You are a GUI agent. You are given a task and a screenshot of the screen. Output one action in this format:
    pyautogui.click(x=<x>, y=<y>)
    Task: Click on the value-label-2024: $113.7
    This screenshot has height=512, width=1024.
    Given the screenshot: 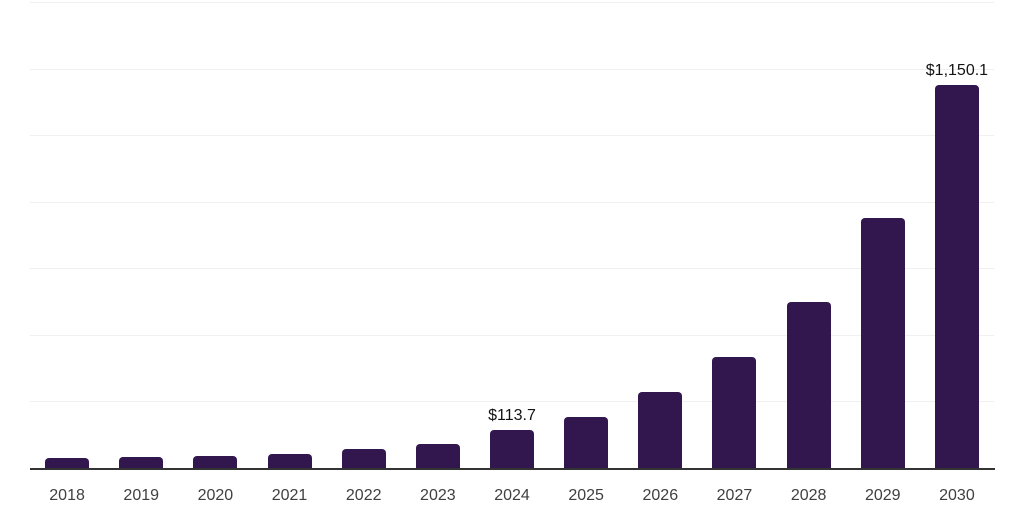 What is the action you would take?
    pyautogui.click(x=512, y=416)
    